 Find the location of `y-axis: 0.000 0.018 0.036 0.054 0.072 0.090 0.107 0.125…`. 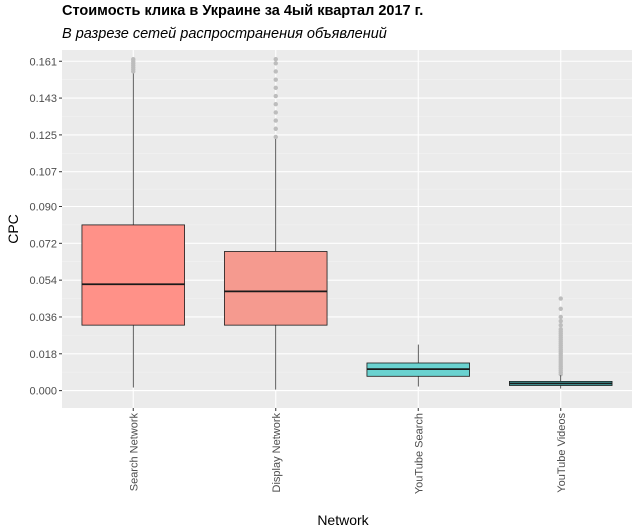

y-axis: 0.000 0.018 0.036 0.054 0.072 0.090 0.107 0.125… is located at coordinates (45, 227).